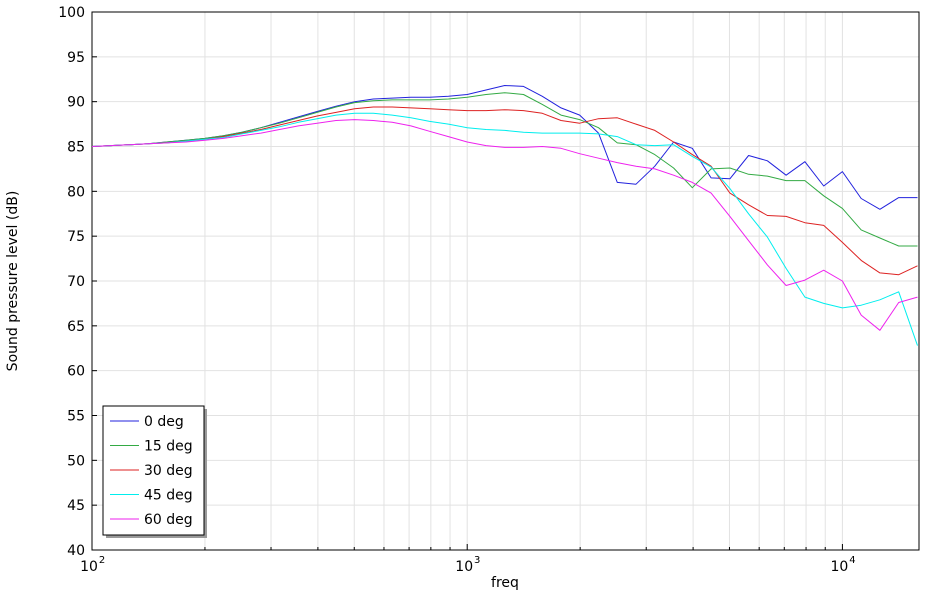 This screenshot has height=600, width=932. Describe the element at coordinates (76, 327) in the screenshot. I see `y-tick-label: 65` at that location.